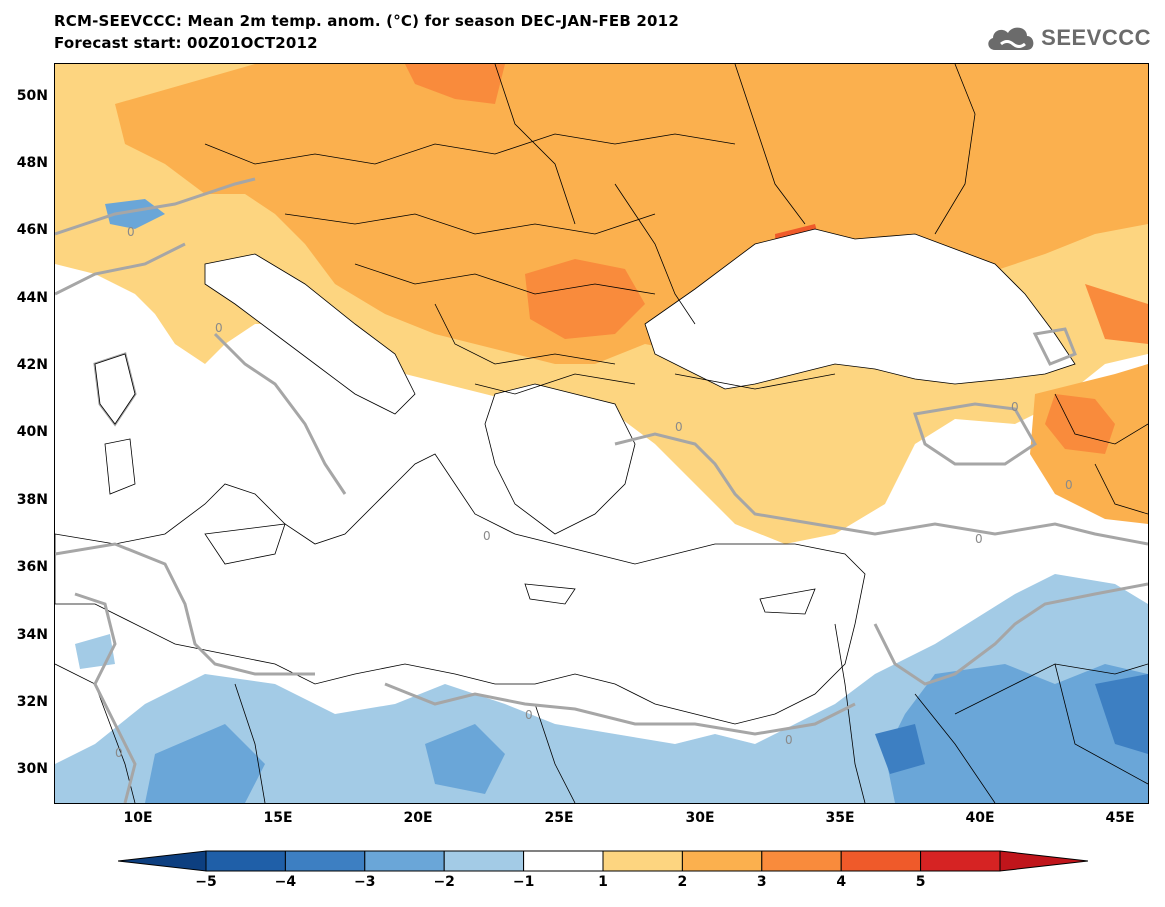 The image size is (1165, 907). Describe the element at coordinates (135, 214) in the screenshot. I see `cool-region-small` at that location.